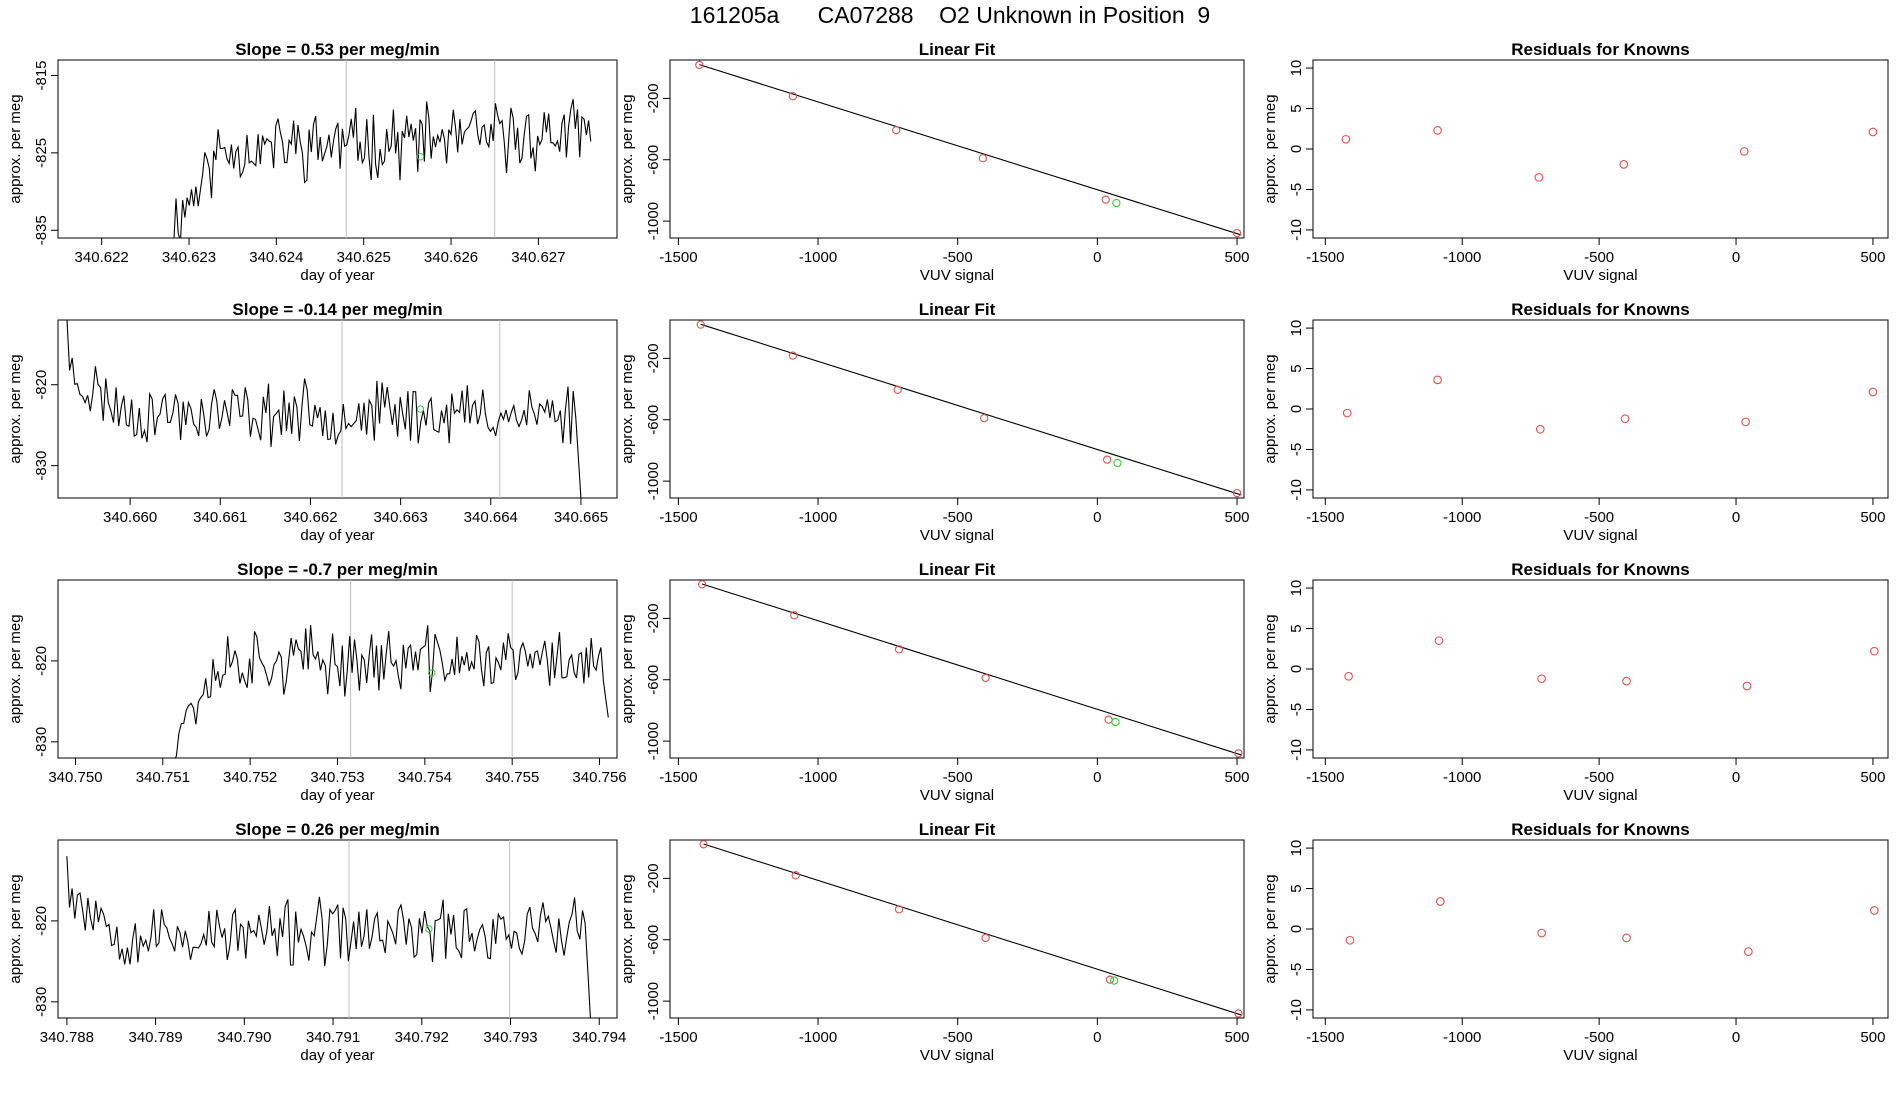 Image resolution: width=1900 pixels, height=1100 pixels. I want to click on chart-title: Slope = -0.7 per meg/min, so click(337, 569).